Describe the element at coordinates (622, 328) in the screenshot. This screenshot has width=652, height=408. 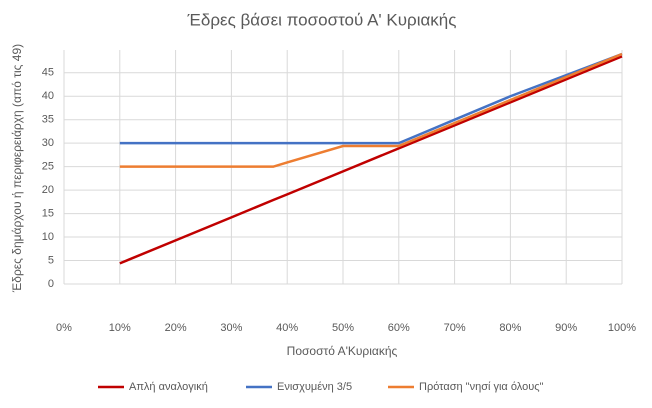
I see `x-tick-label: 100%` at that location.